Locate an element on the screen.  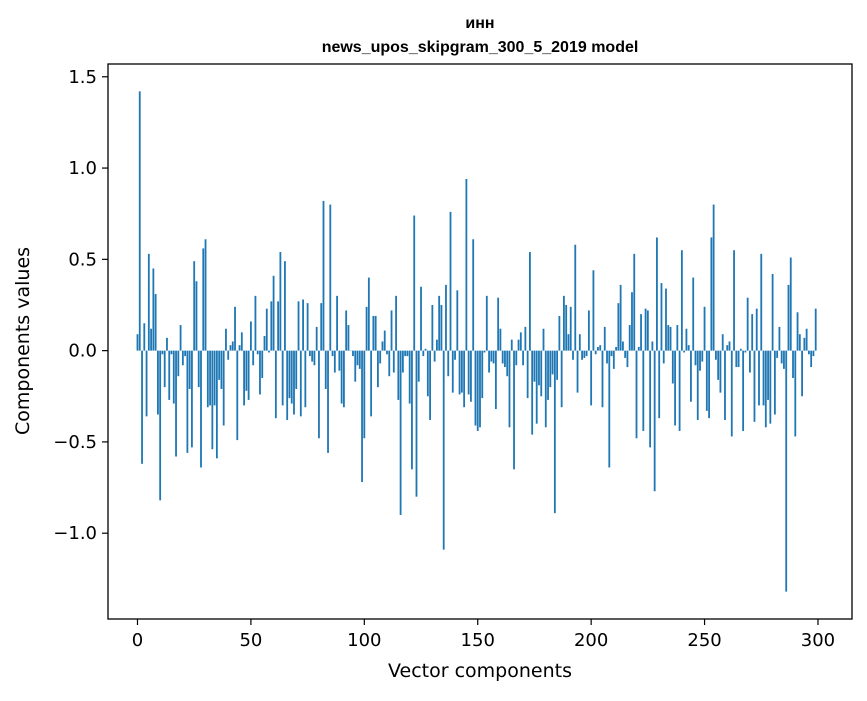
x-tick-label: 250 is located at coordinates (704, 640).